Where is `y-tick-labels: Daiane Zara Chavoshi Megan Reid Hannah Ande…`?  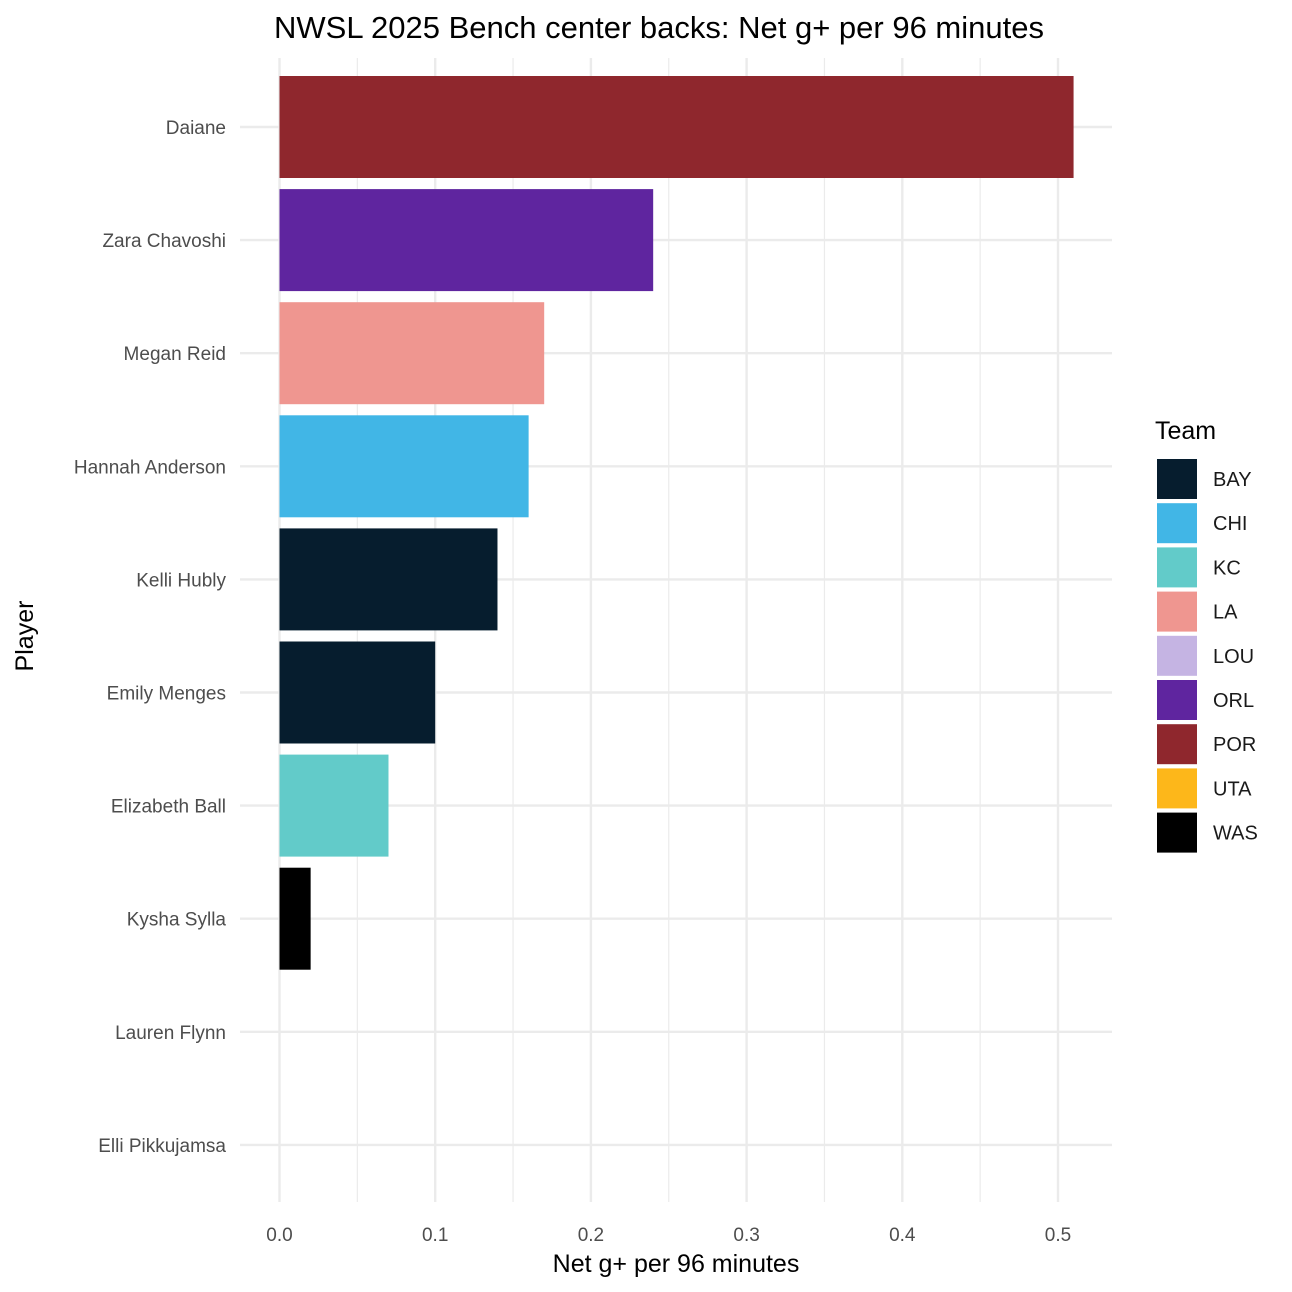 y-tick-labels: Daiane Zara Chavoshi Megan Reid Hannah Ande… is located at coordinates (150, 637).